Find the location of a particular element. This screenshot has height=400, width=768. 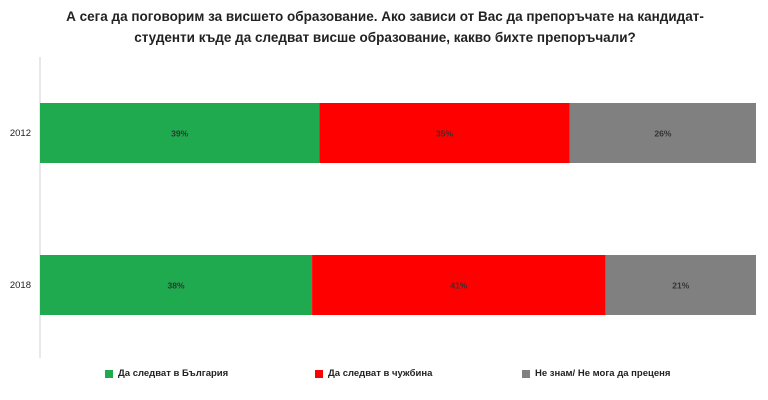

data-label-2012-0: 39% is located at coordinates (179, 134).